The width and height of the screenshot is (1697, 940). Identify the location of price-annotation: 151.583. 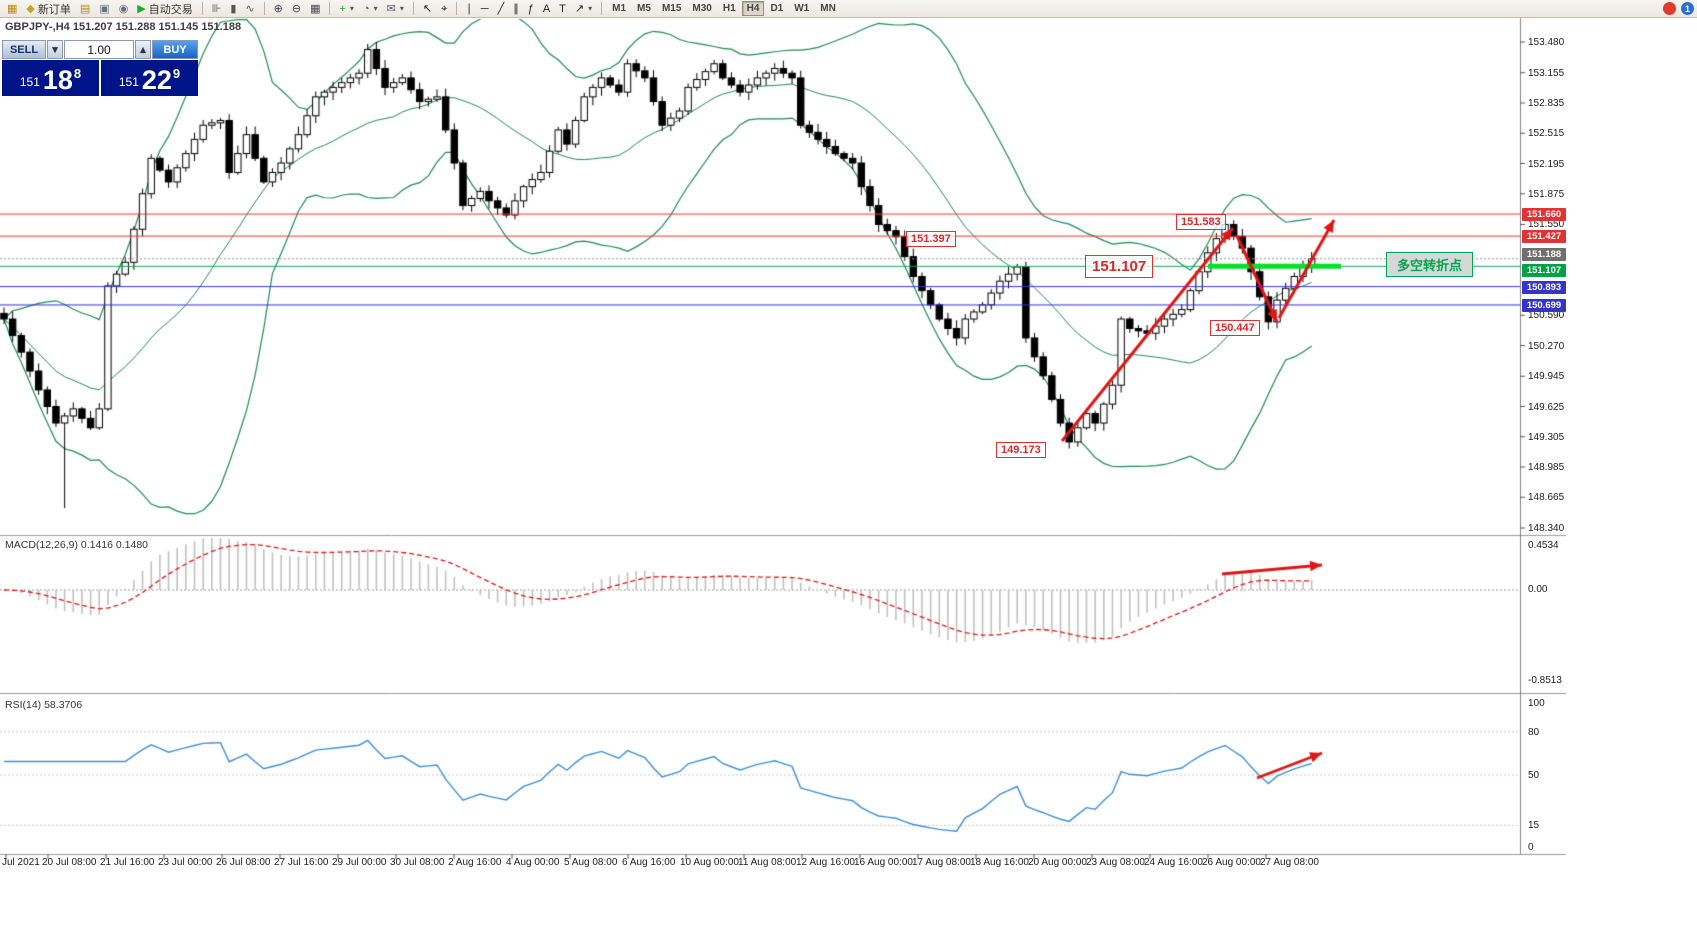
(1201, 222).